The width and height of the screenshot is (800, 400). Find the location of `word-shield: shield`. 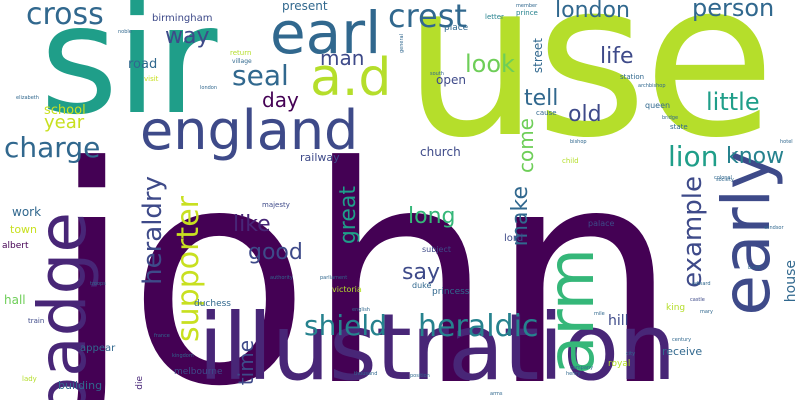

word-shield: shield is located at coordinates (345, 325).